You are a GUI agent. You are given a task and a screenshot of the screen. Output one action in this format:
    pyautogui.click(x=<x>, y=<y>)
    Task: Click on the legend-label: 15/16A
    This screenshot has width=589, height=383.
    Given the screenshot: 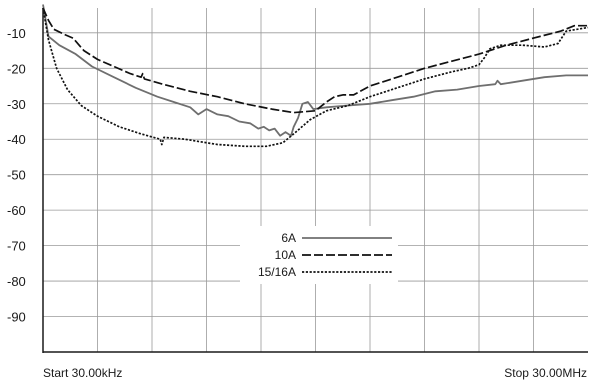 What is the action you would take?
    pyautogui.click(x=277, y=272)
    